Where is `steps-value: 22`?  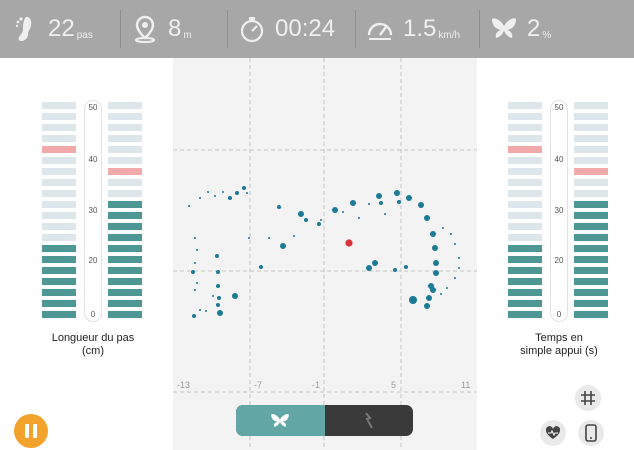
steps-value: 22 is located at coordinates (61, 28).